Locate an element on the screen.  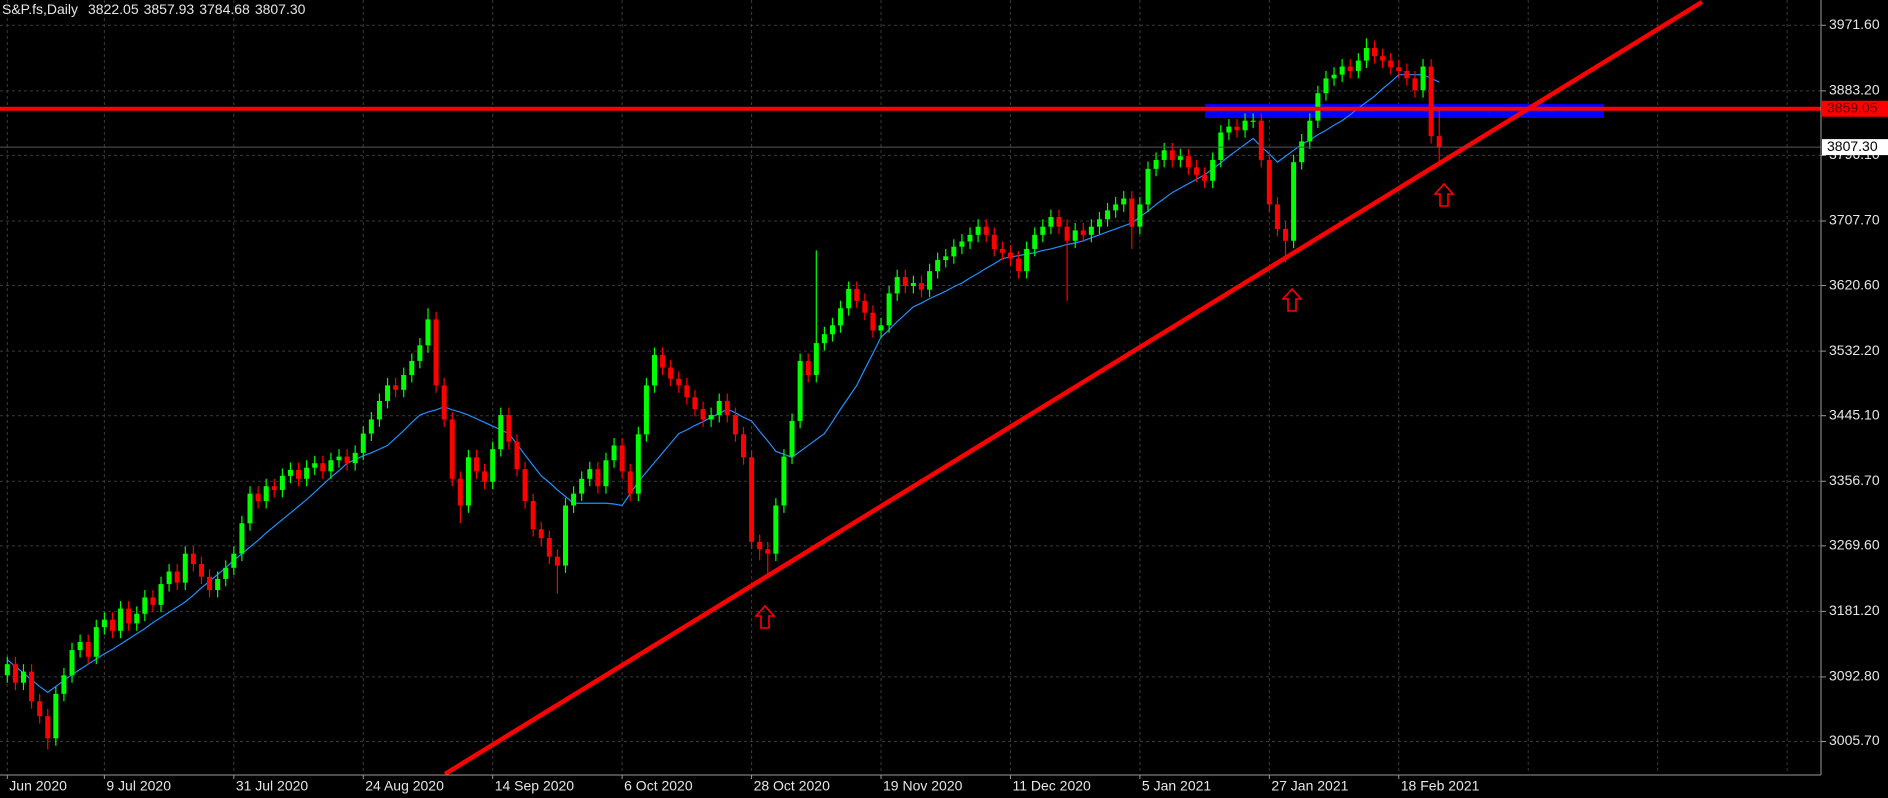
y-tick-label: 3707.70 is located at coordinates (1854, 220).